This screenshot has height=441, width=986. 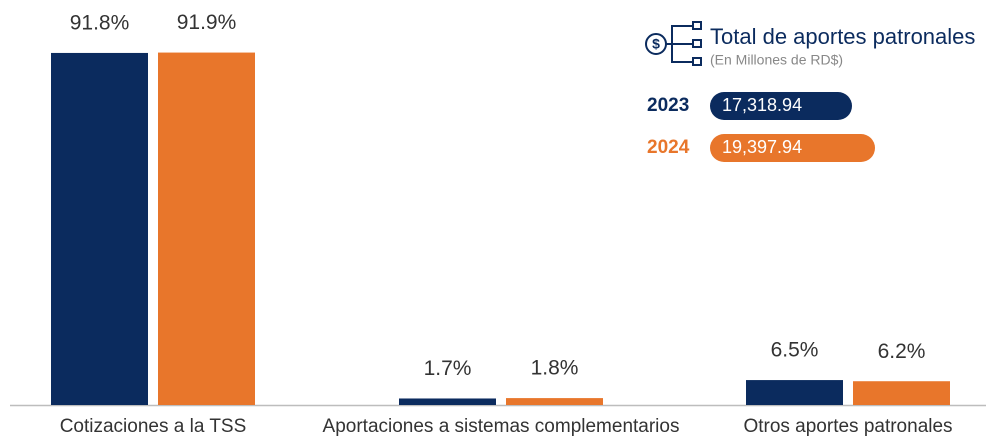 What do you see at coordinates (795, 350) in the screenshot?
I see `value-label: 6.5%` at bounding box center [795, 350].